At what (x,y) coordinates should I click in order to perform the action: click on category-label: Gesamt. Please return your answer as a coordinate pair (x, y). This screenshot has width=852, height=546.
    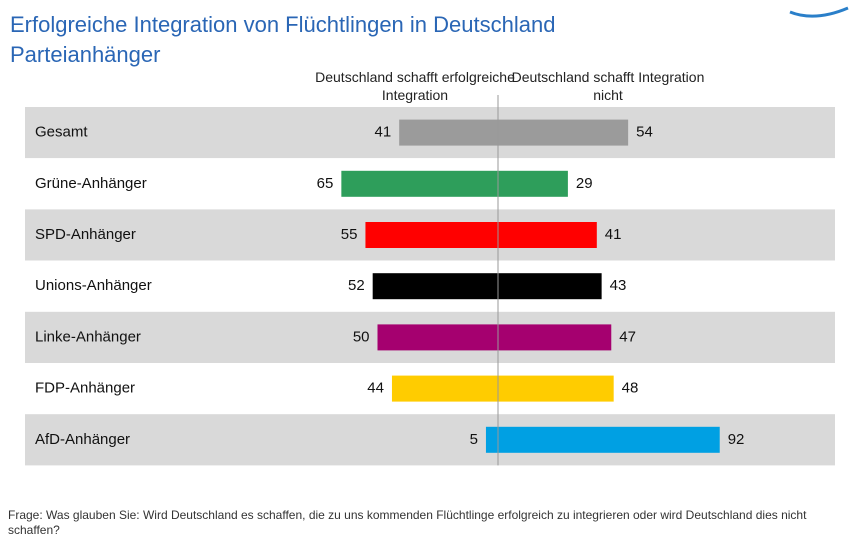
    Looking at the image, I should click on (61, 132).